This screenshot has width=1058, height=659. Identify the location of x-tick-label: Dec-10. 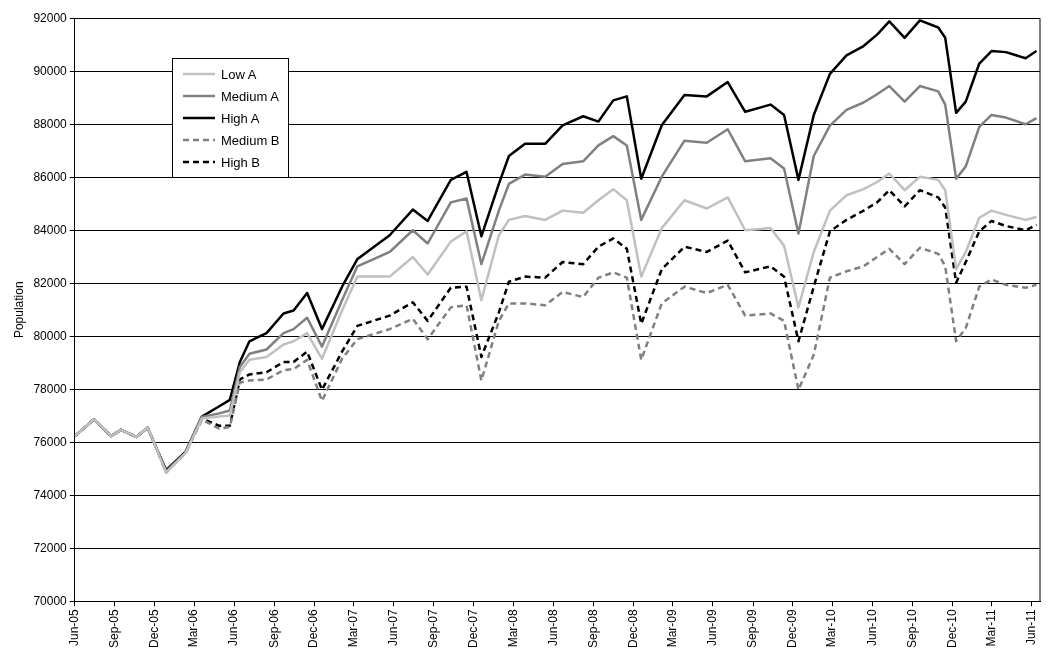
(951, 628).